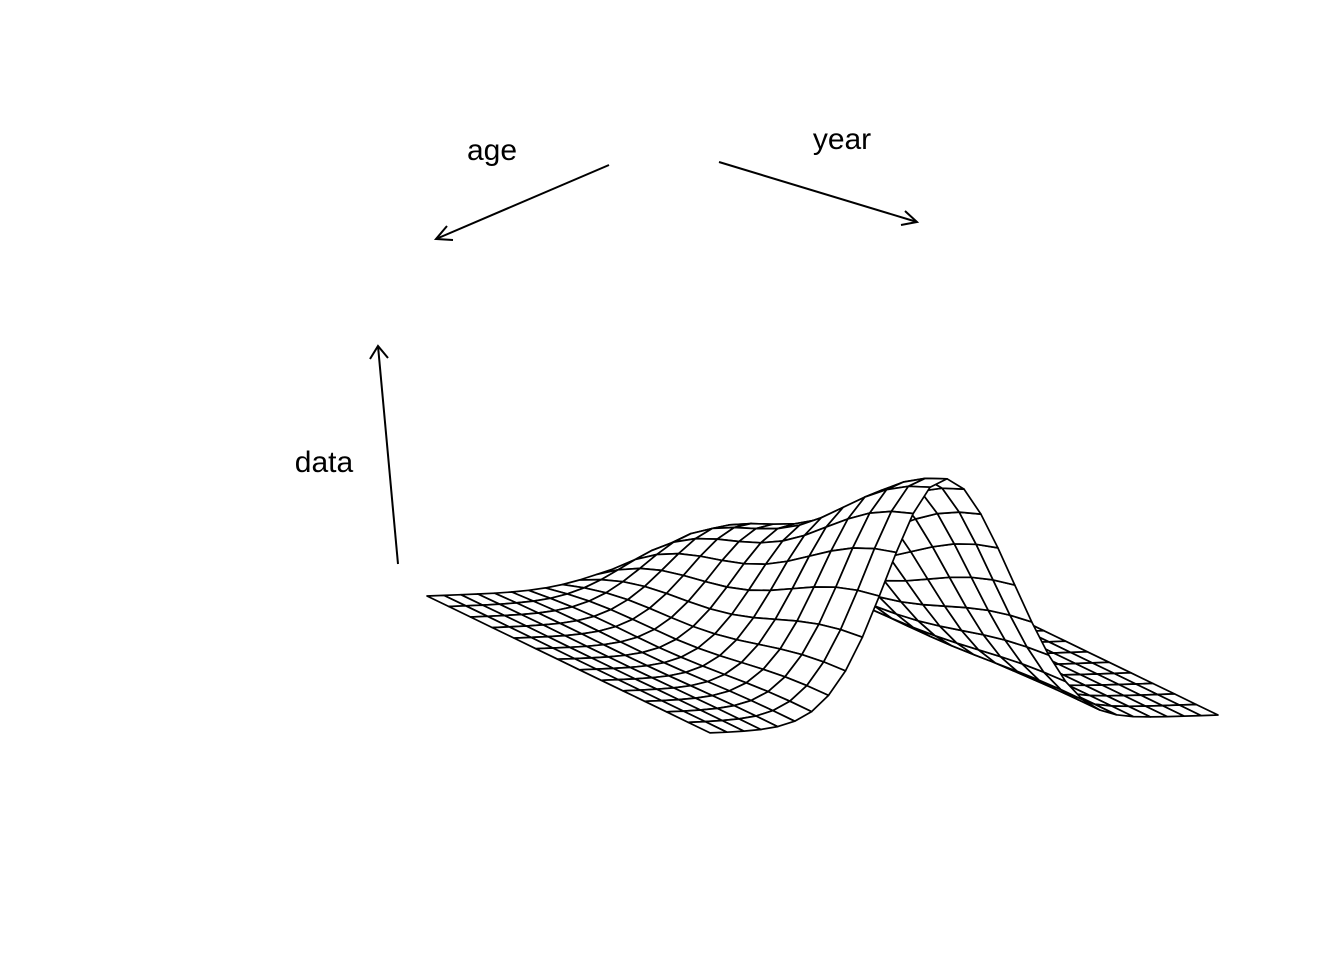  What do you see at coordinates (910, 218) in the screenshot?
I see `year-arrowhead` at bounding box center [910, 218].